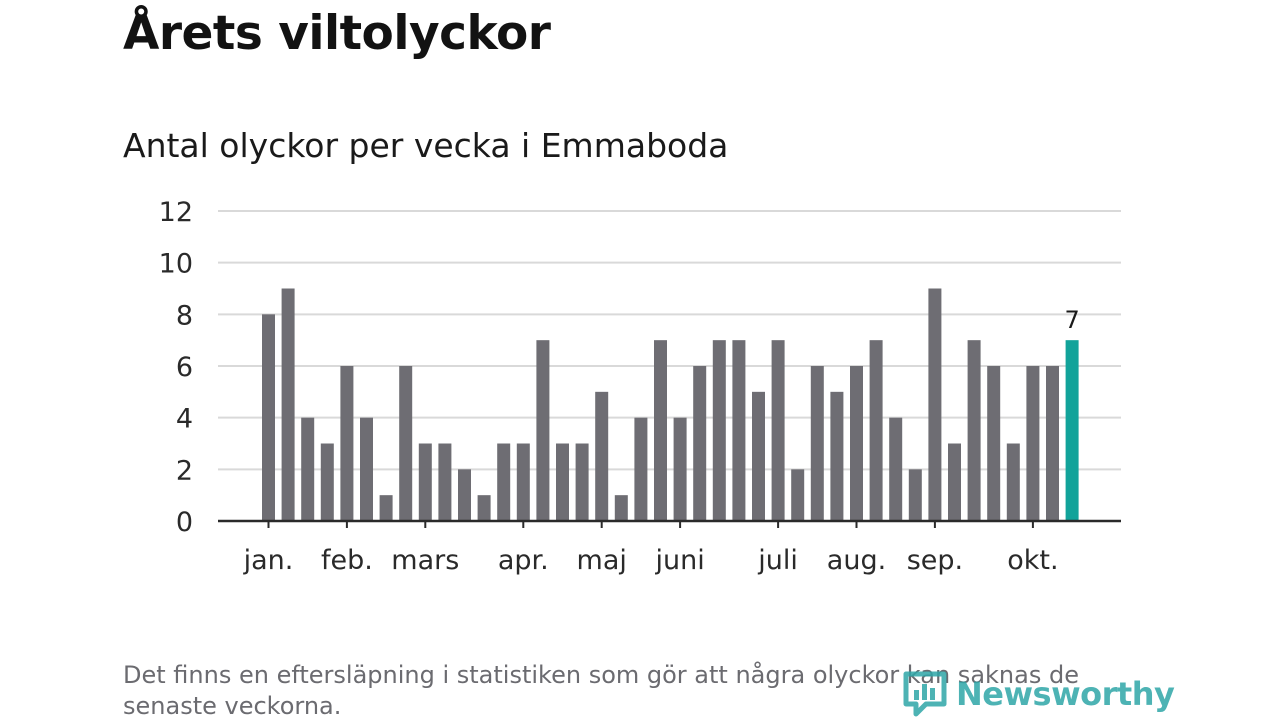 This screenshot has height=722, width=1280. What do you see at coordinates (176, 212) in the screenshot?
I see `y-tick-label: 12` at bounding box center [176, 212].